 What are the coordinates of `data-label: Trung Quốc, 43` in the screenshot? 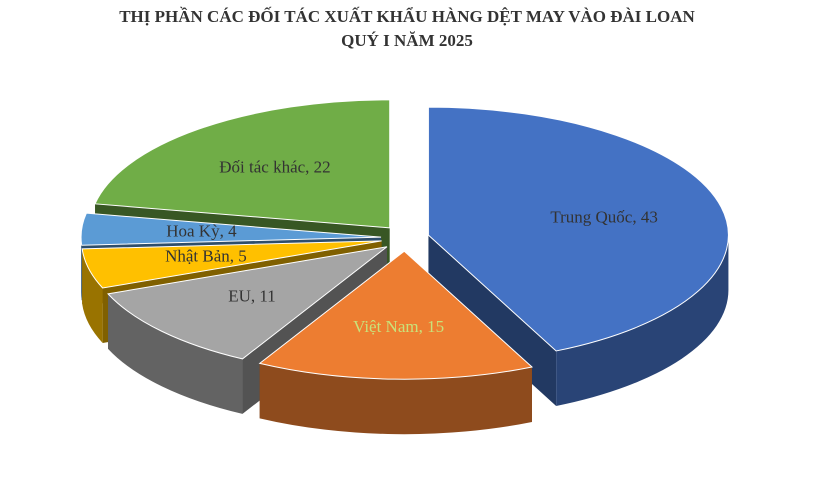 It's located at (604, 216).